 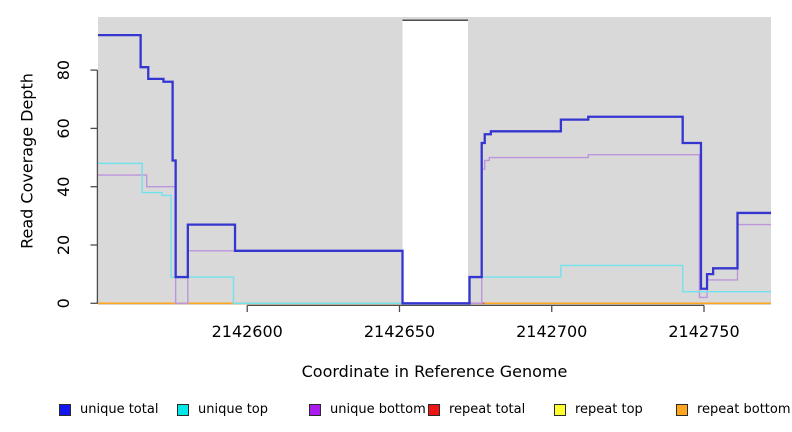 What do you see at coordinates (63, 245) in the screenshot?
I see `y-tick-label: 20` at bounding box center [63, 245].